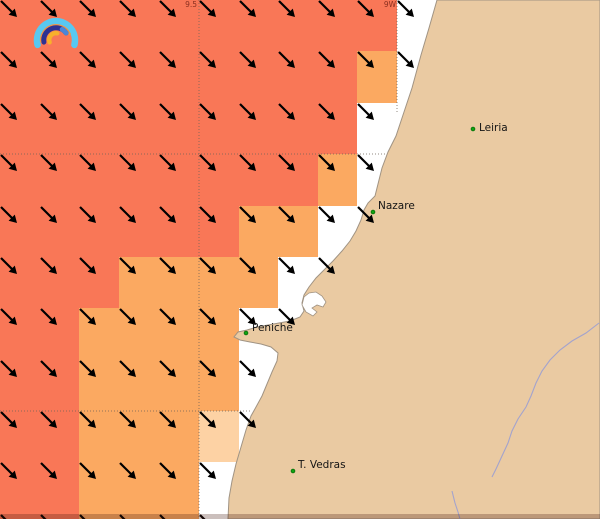  What do you see at coordinates (456, 504) in the screenshot?
I see `river` at bounding box center [456, 504].